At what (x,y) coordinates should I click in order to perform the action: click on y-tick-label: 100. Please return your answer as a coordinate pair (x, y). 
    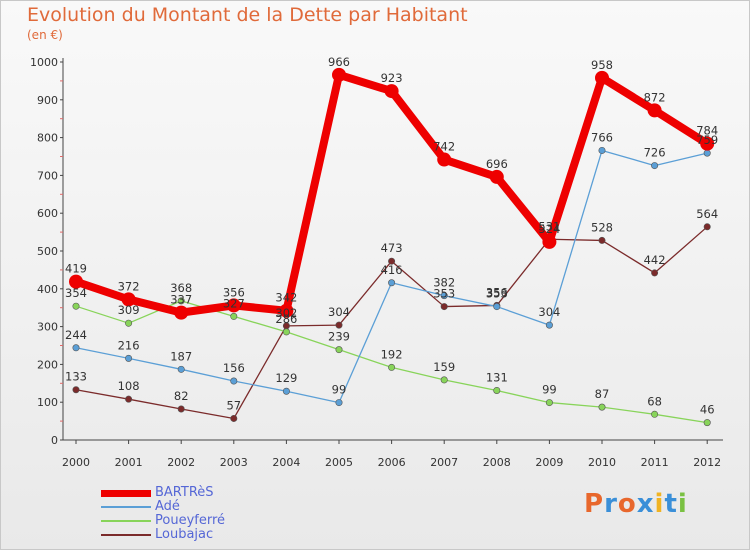
    Looking at the image, I should click on (47, 402).